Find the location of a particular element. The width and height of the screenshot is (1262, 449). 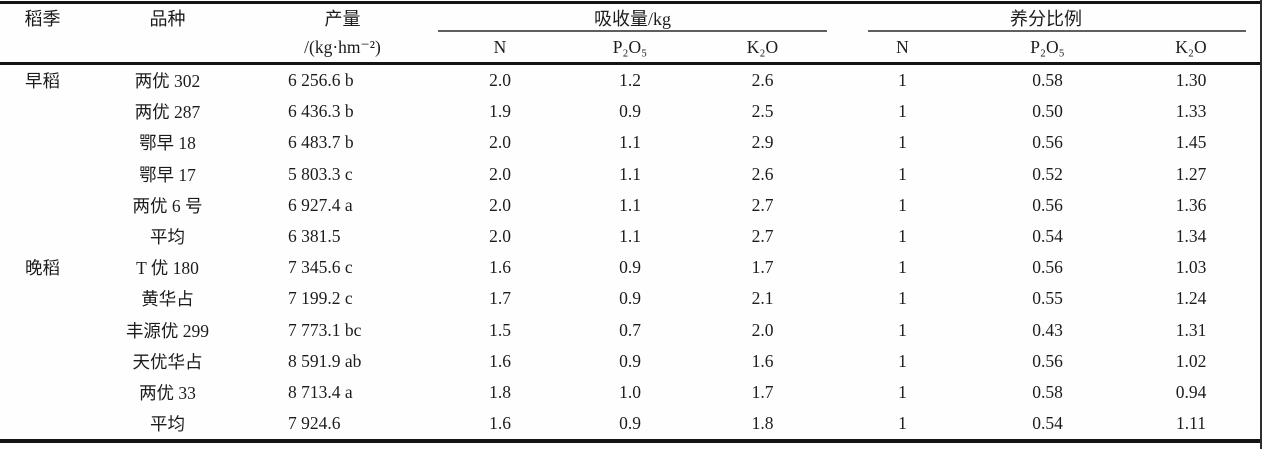

col-header-uptake-k2o: K₂O is located at coordinates (762, 48).